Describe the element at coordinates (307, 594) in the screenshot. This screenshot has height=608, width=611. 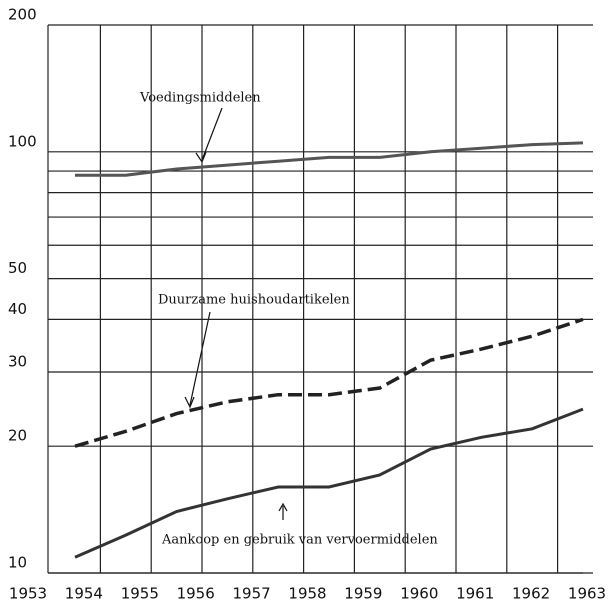
I see `x-tick-label: 1958` at that location.